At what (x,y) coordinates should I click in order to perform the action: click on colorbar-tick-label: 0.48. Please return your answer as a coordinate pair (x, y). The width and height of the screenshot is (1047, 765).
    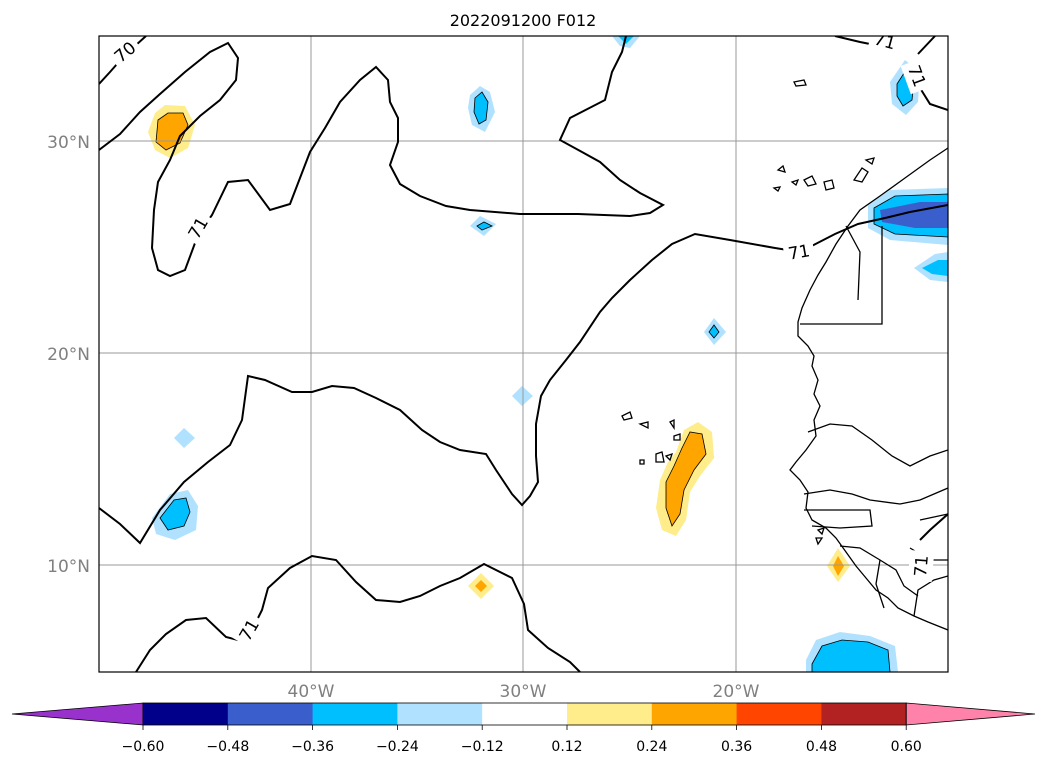
    Looking at the image, I should click on (821, 747).